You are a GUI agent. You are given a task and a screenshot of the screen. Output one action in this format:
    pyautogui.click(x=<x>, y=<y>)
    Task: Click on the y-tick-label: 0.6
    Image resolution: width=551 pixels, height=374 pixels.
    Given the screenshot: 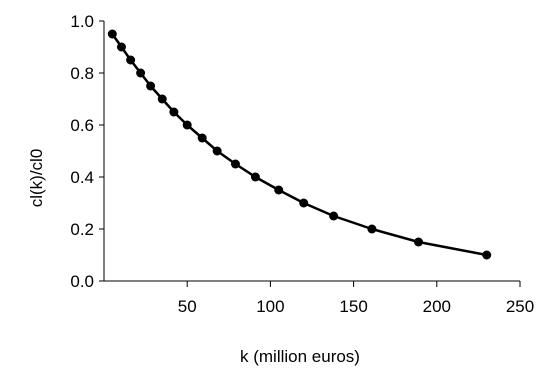 What is the action you would take?
    pyautogui.click(x=82, y=125)
    